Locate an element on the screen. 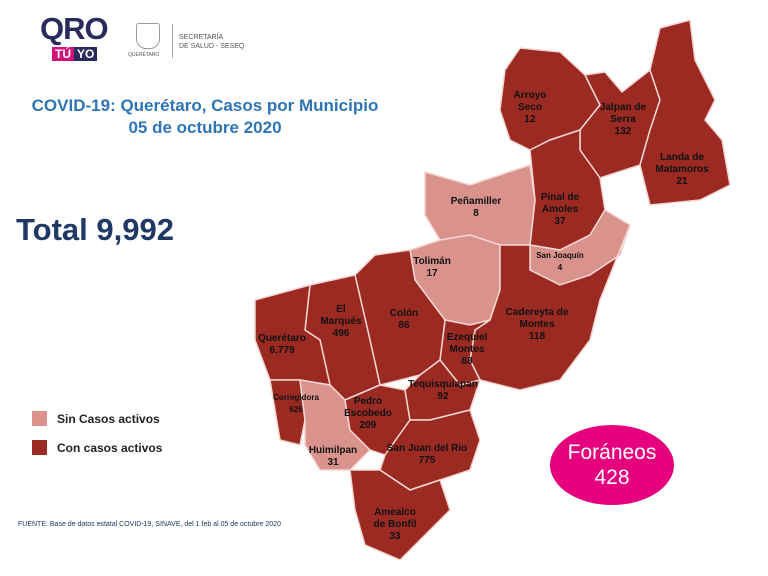  municipality-name: Marqués is located at coordinates (341, 321).